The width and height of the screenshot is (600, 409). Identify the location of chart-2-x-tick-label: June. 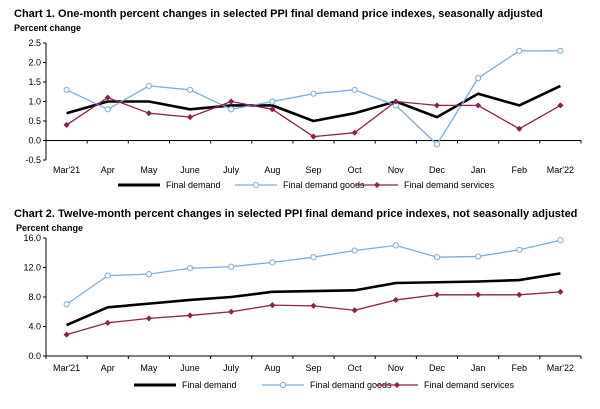
(190, 368).